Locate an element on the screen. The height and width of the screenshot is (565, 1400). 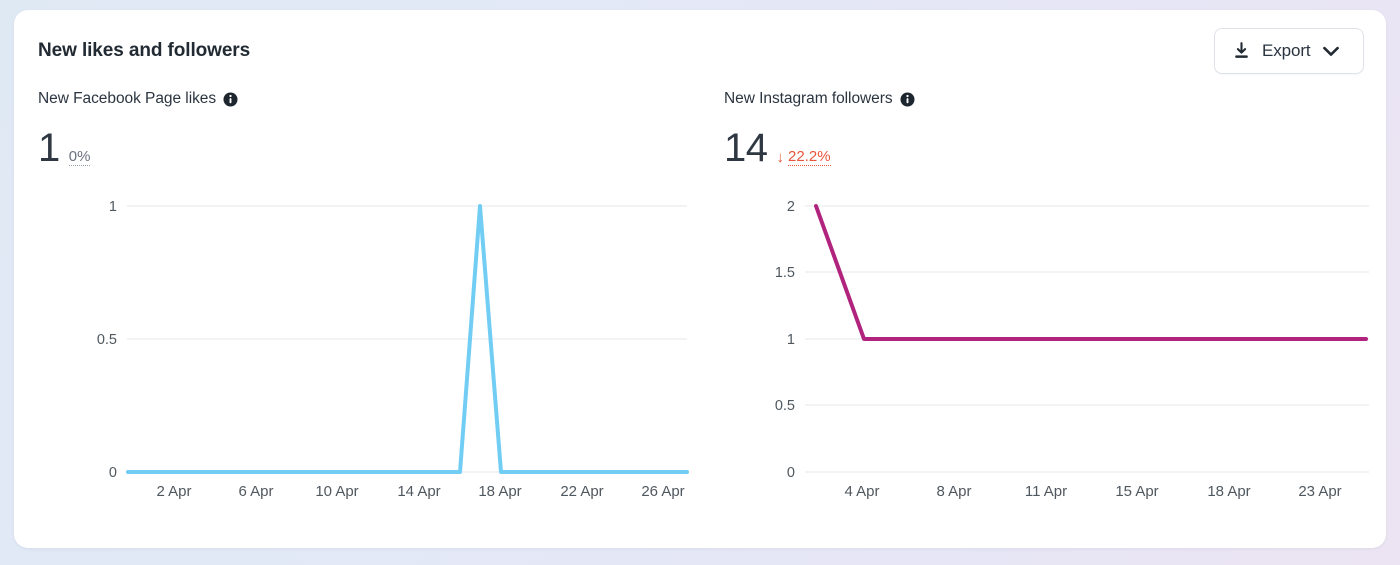
y-axis-labels-instagram: 2 1.5 1 0.5 0 is located at coordinates (785, 340).